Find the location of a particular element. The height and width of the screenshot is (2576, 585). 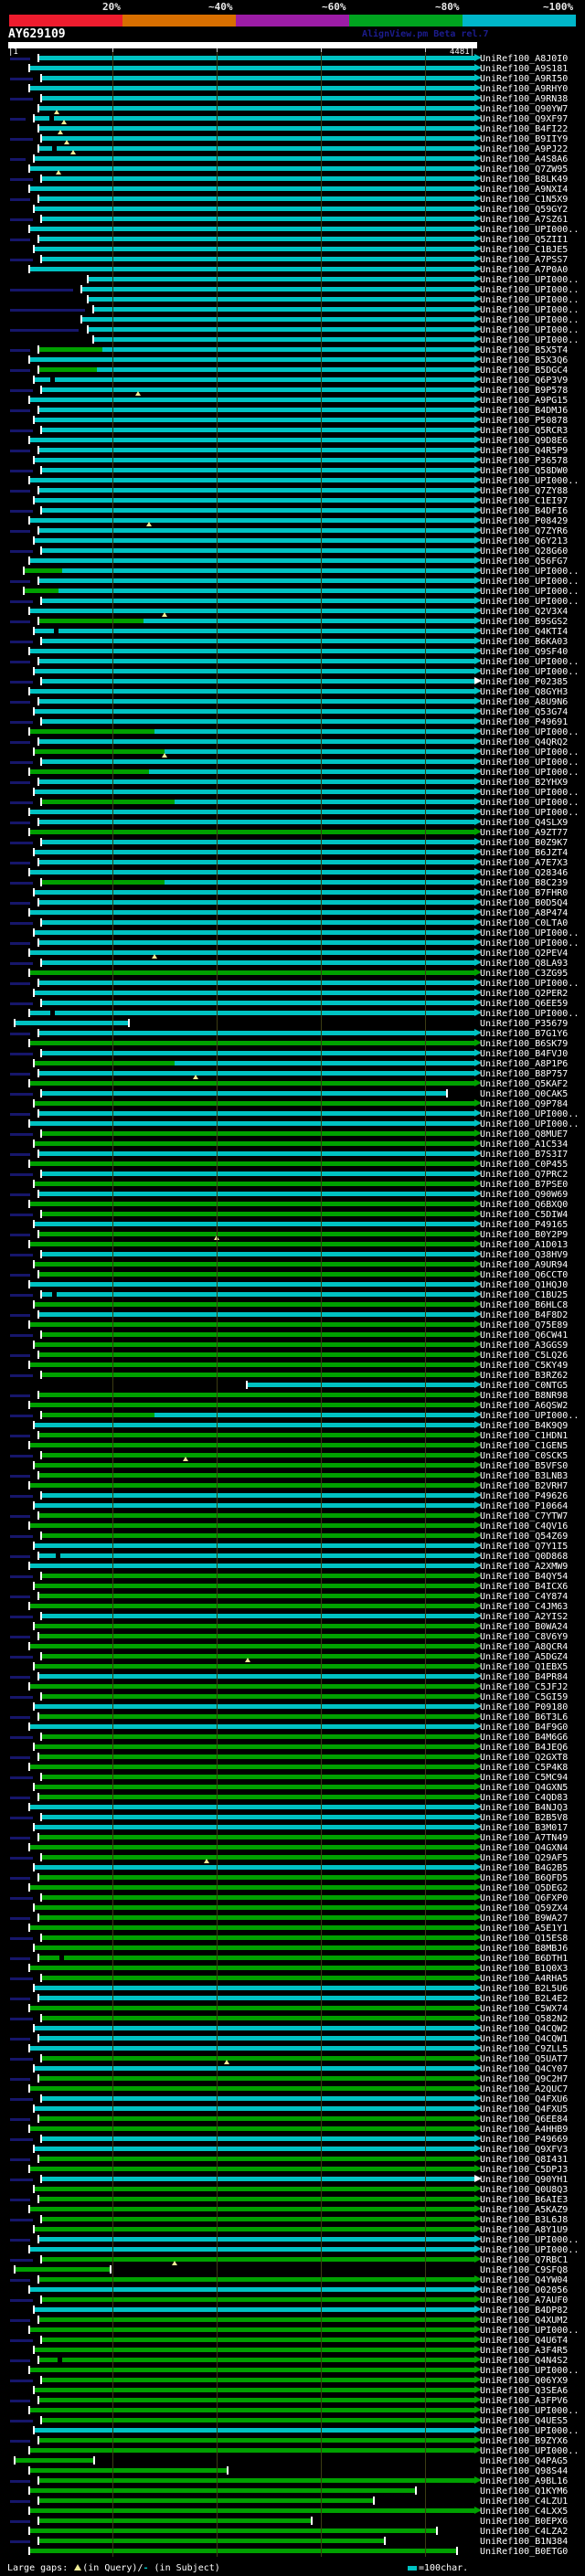

hit-row: UniRef100_A9RI50 is located at coordinates (293, 79).